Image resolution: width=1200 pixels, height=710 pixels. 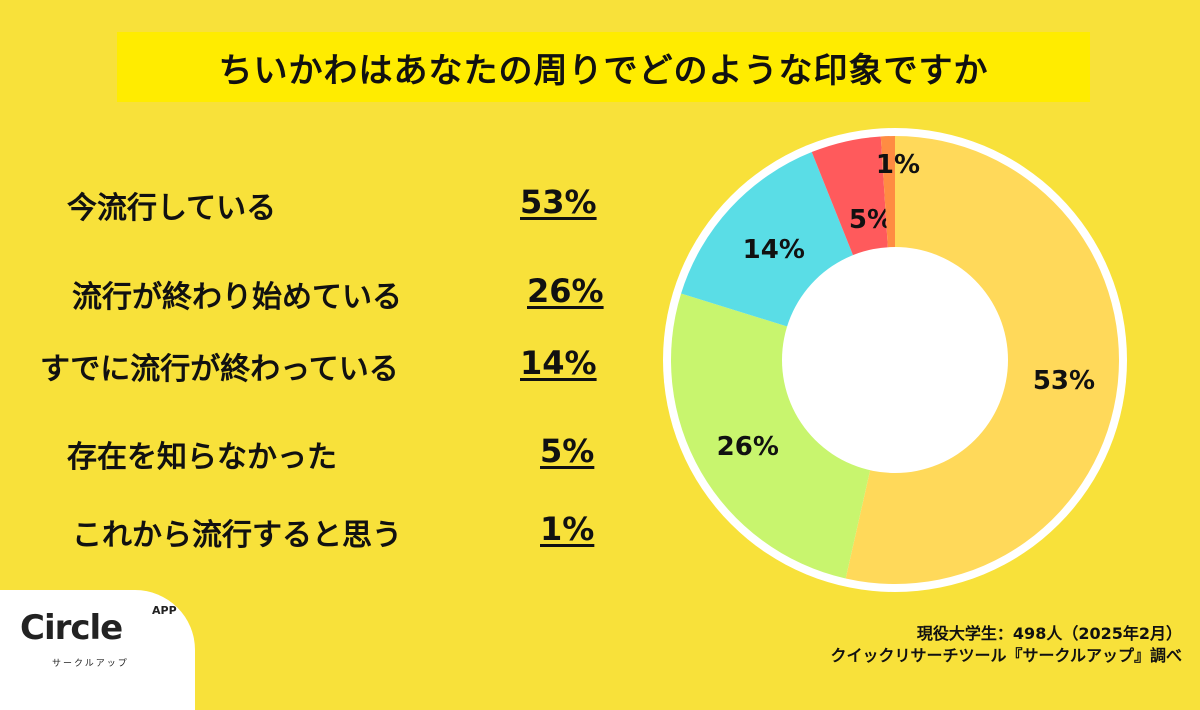 I want to click on logo-kana: サークルアップ, so click(x=90, y=664).